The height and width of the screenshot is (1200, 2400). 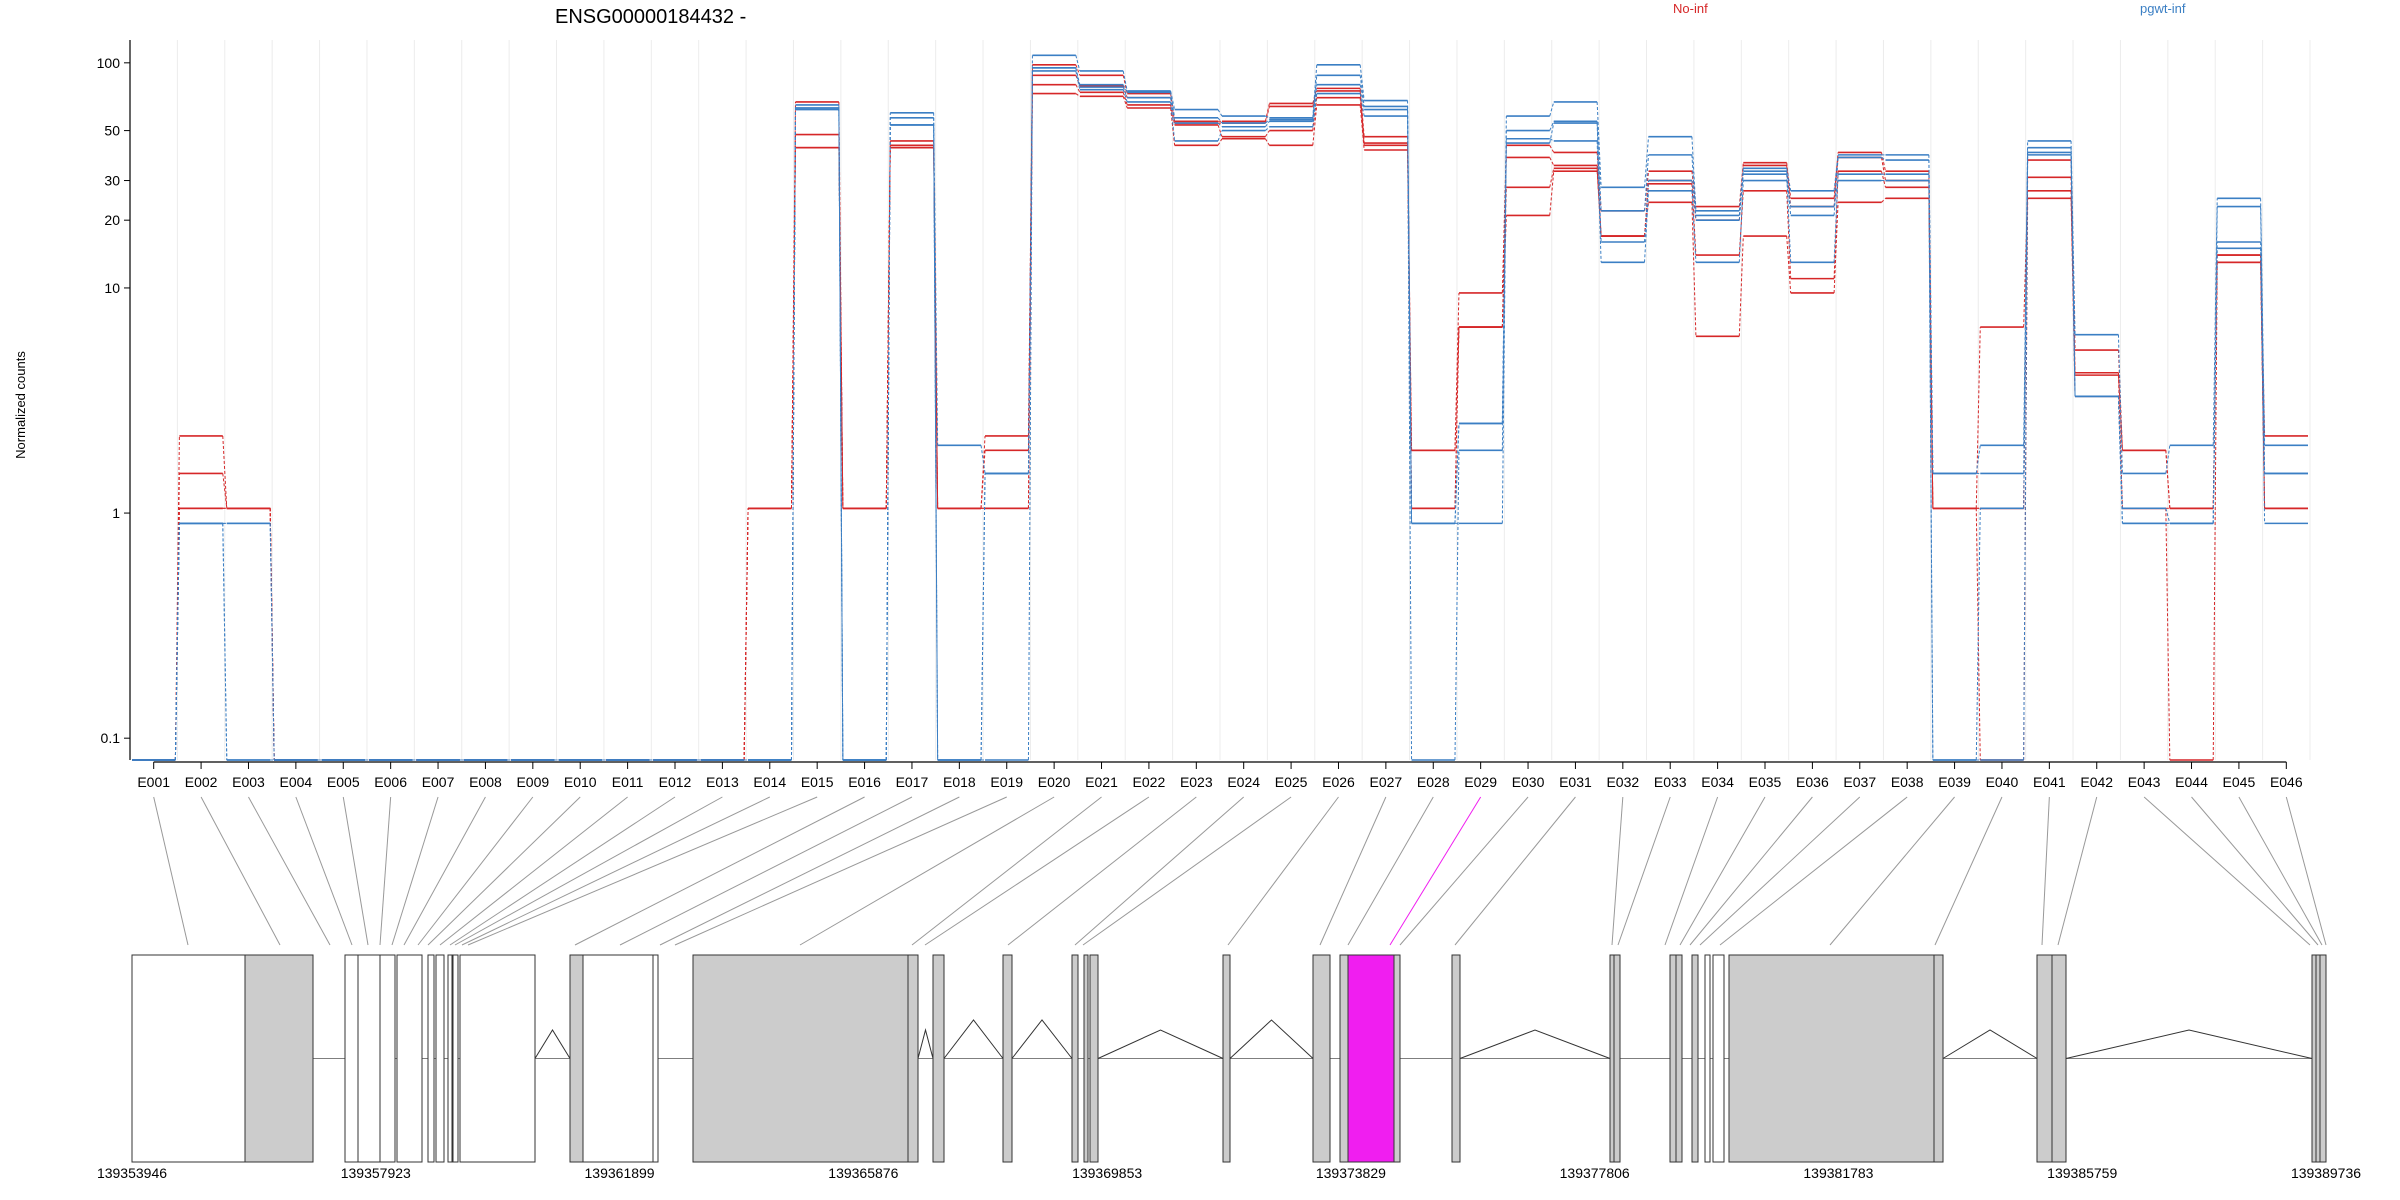 What do you see at coordinates (201, 782) in the screenshot?
I see `exon-label-e002: E002` at bounding box center [201, 782].